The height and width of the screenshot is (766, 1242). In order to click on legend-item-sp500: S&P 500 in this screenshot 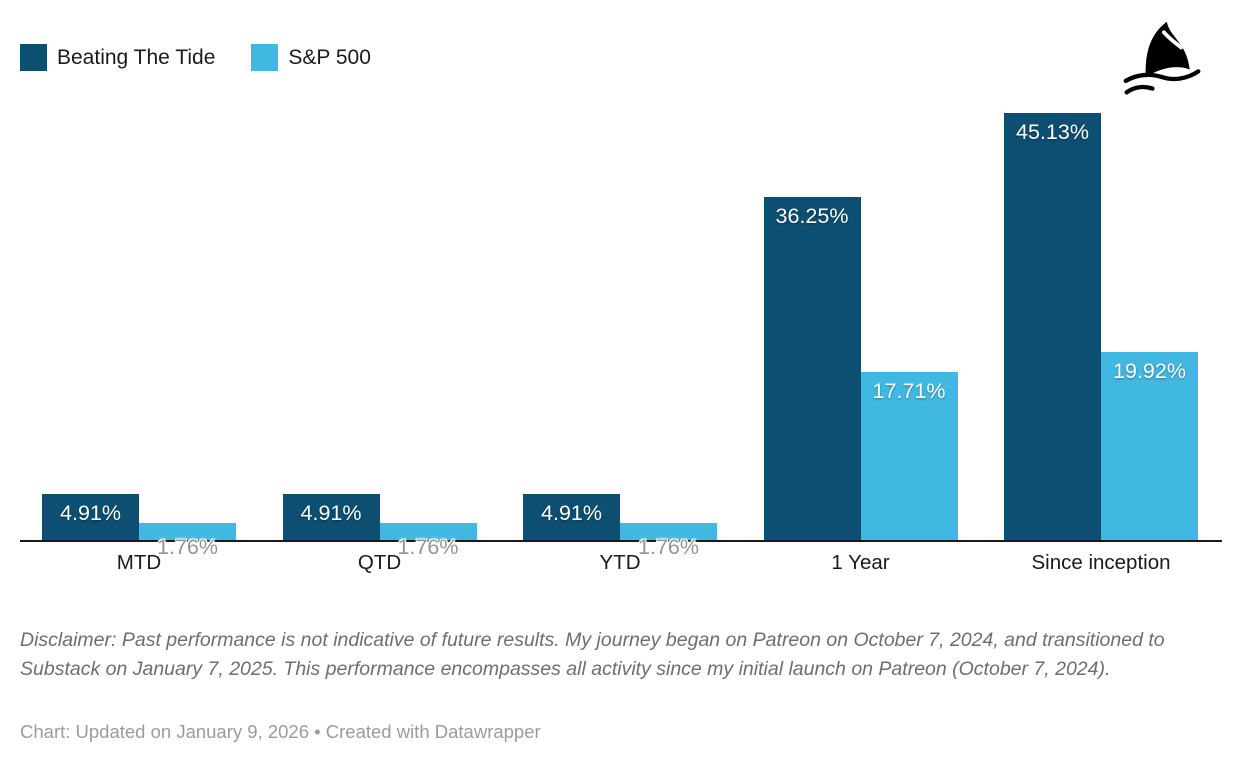, I will do `click(311, 57)`.